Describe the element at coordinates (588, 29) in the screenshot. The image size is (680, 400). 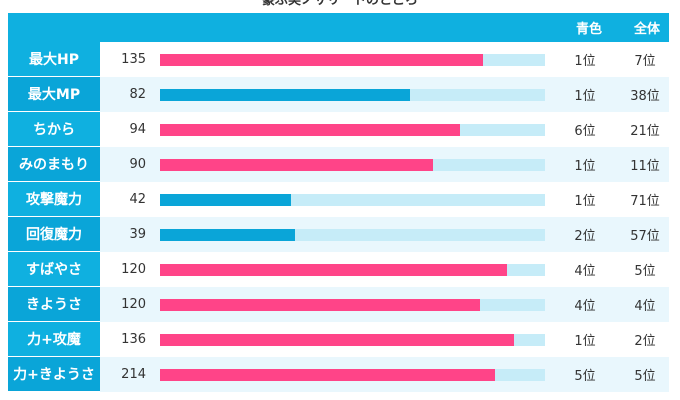
I see `header-blue-rank: 青色` at that location.